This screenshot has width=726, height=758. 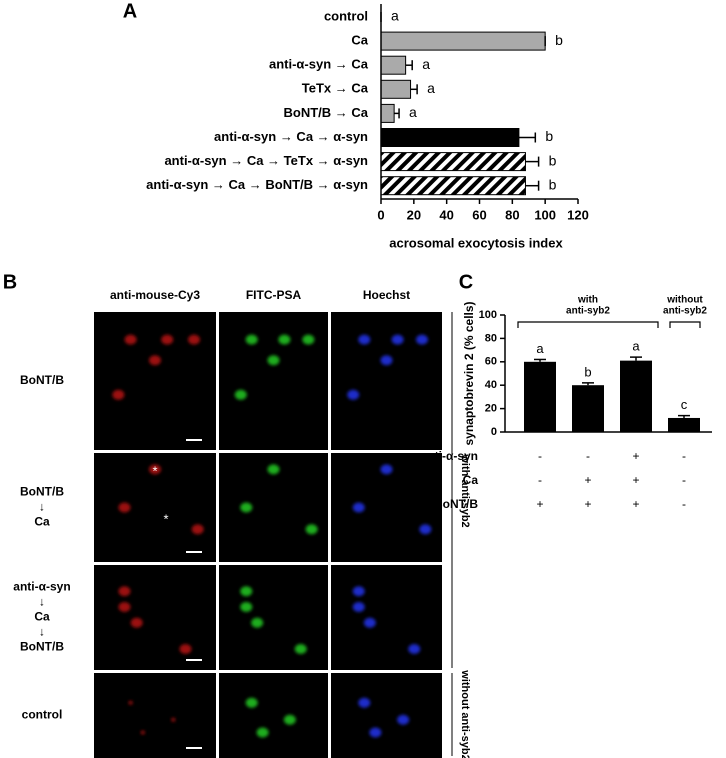 What do you see at coordinates (359, 40) in the screenshot?
I see `category-label: Ca` at bounding box center [359, 40].